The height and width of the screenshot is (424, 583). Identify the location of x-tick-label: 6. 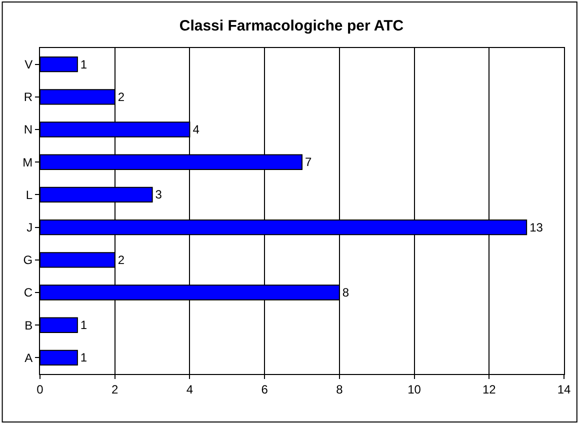
(264, 389).